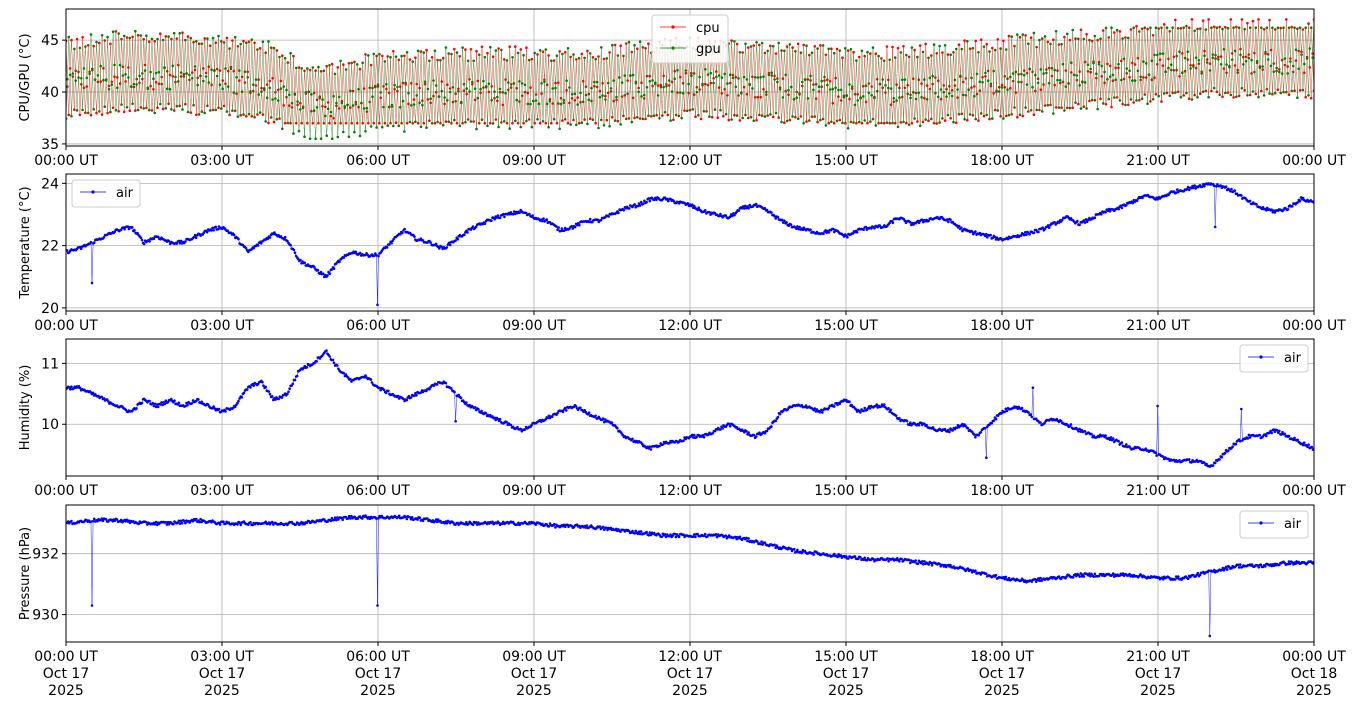 The height and width of the screenshot is (707, 1355). Describe the element at coordinates (50, 364) in the screenshot. I see `y-tick-label: 11` at that location.